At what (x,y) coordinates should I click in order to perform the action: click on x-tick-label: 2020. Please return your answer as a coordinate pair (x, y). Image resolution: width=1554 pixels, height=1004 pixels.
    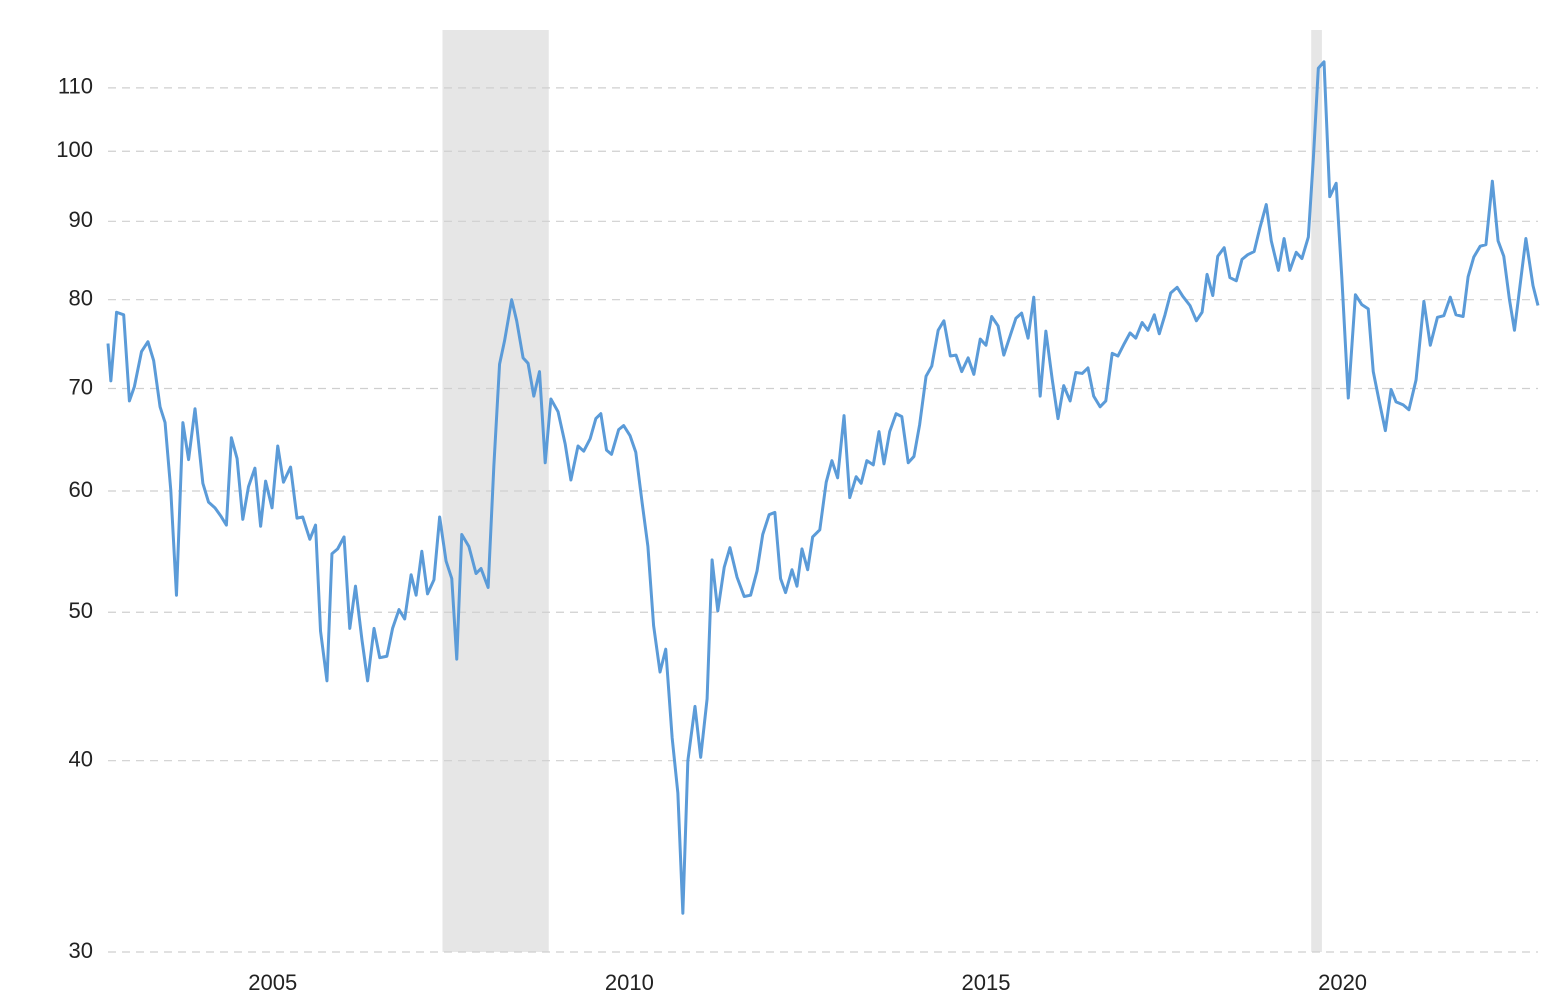
    Looking at the image, I should click on (1342, 982).